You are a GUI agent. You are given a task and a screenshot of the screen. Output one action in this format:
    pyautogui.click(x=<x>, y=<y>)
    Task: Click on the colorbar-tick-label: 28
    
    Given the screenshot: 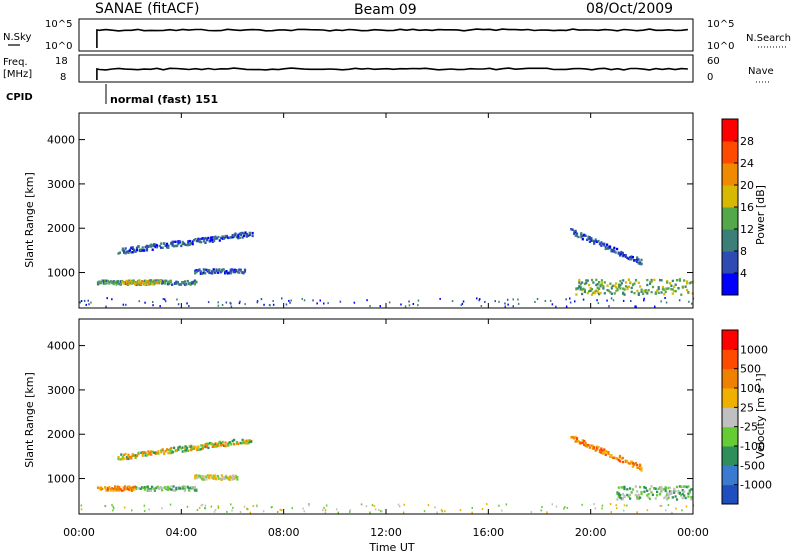 What is the action you would take?
    pyautogui.click(x=747, y=141)
    